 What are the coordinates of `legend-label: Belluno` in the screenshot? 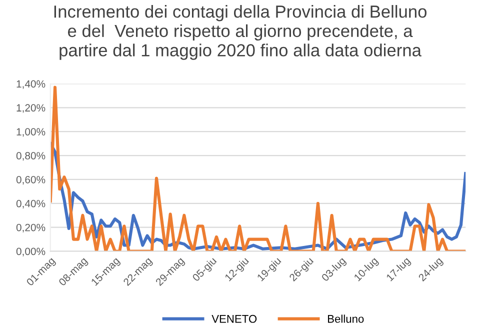 It's located at (346, 318).